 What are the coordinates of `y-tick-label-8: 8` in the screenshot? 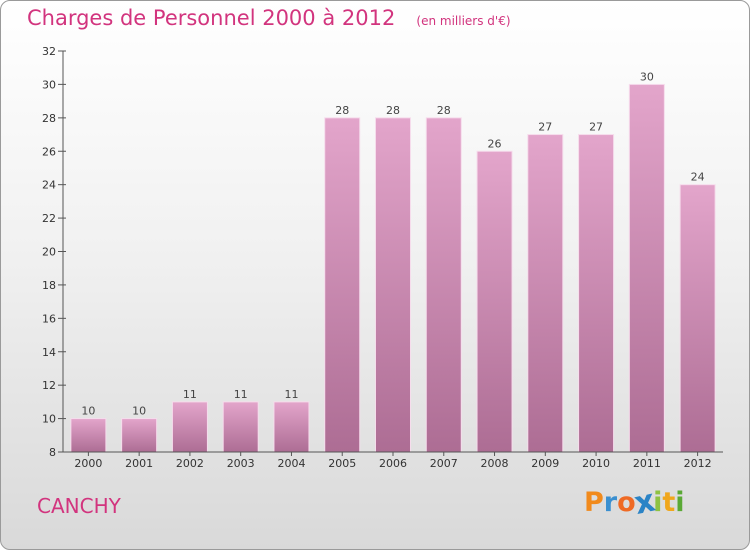 It's located at (52, 452).